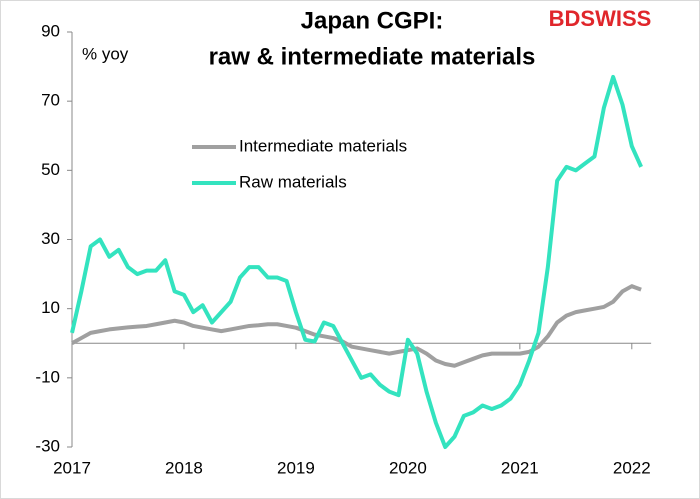 The width and height of the screenshot is (700, 499). What do you see at coordinates (50, 238) in the screenshot?
I see `y-tick-label: 30` at bounding box center [50, 238].